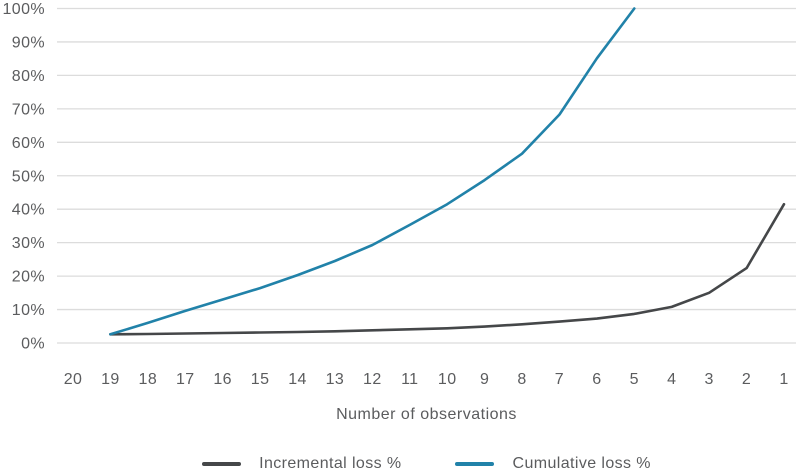 This screenshot has width=800, height=476. Describe the element at coordinates (746, 379) in the screenshot. I see `x-axis-tick-label: 2` at that location.